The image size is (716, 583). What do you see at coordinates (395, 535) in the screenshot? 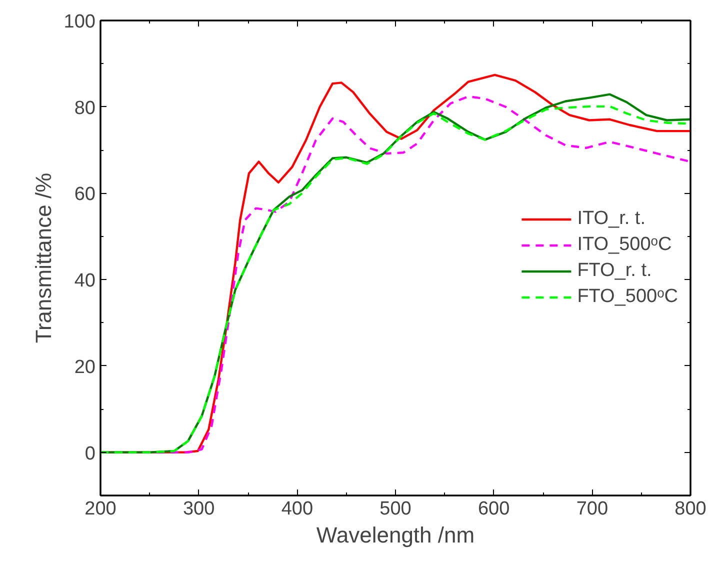
I see `x-axis-title: Wavelength /nm` at bounding box center [395, 535].